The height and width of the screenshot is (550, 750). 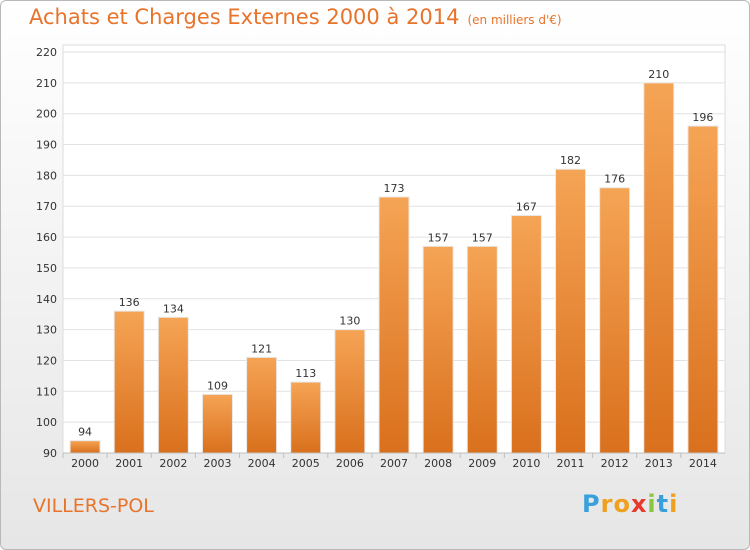 What do you see at coordinates (658, 74) in the screenshot?
I see `bar-value-label: 210` at bounding box center [658, 74].